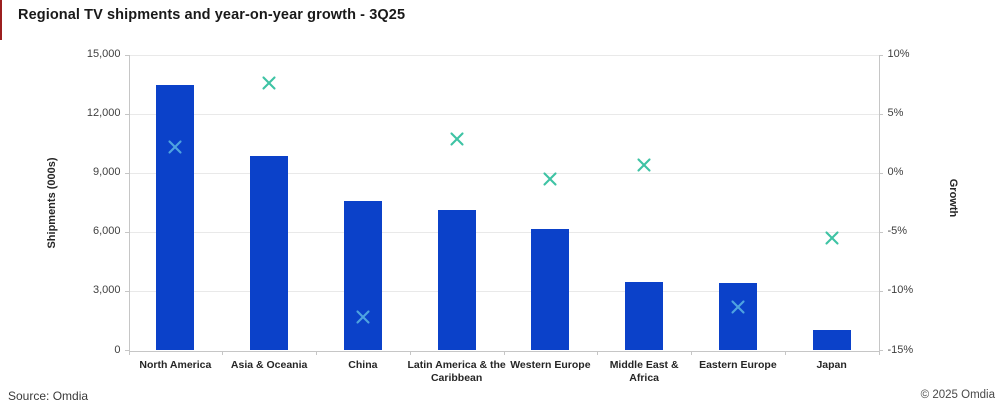 The image size is (1000, 409). Describe the element at coordinates (644, 371) in the screenshot. I see `category-label: Middle East & Africa` at that location.